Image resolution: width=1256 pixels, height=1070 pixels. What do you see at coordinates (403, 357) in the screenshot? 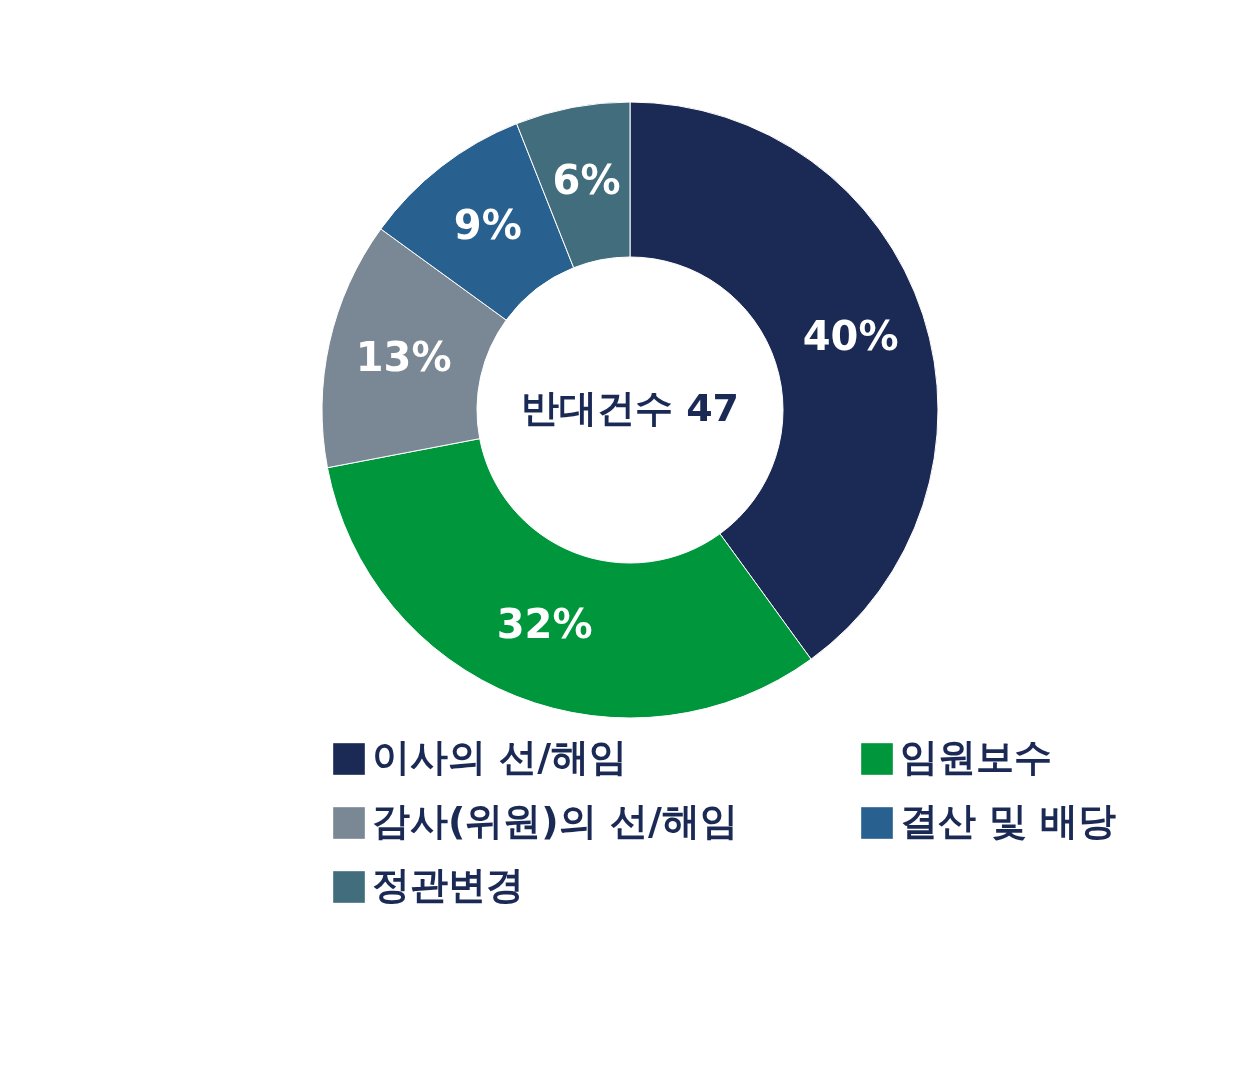
I see `data-label: 13%` at bounding box center [403, 357].